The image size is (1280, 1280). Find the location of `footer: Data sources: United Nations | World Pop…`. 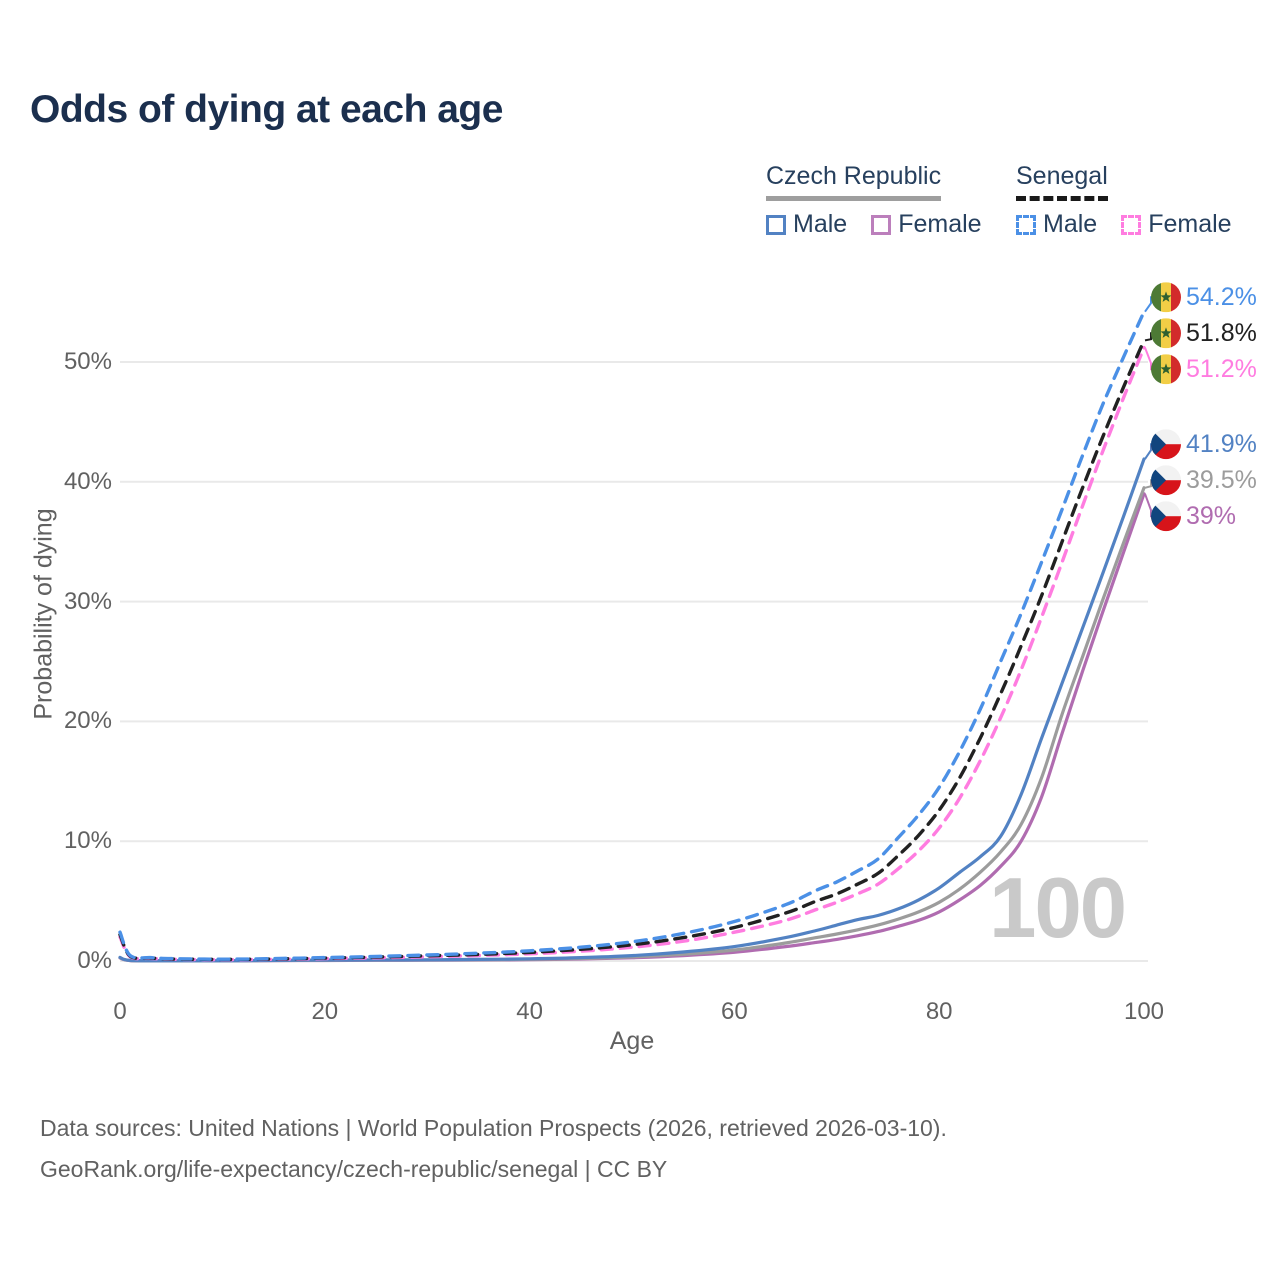

footer: Data sources: United Nations | World Pop… is located at coordinates (493, 1149).